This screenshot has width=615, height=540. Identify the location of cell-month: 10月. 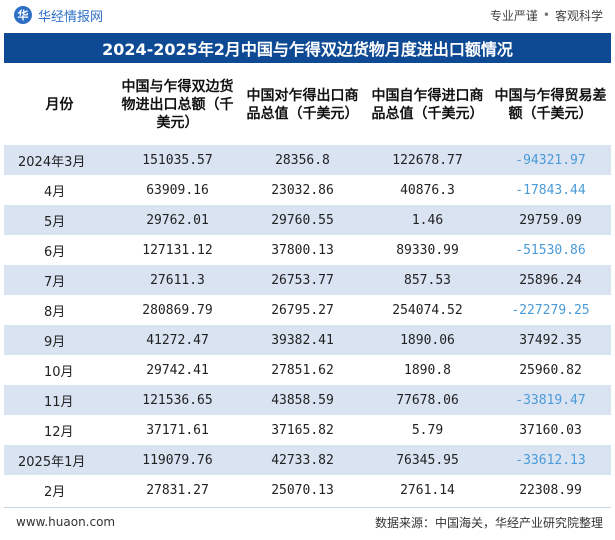
(59, 370).